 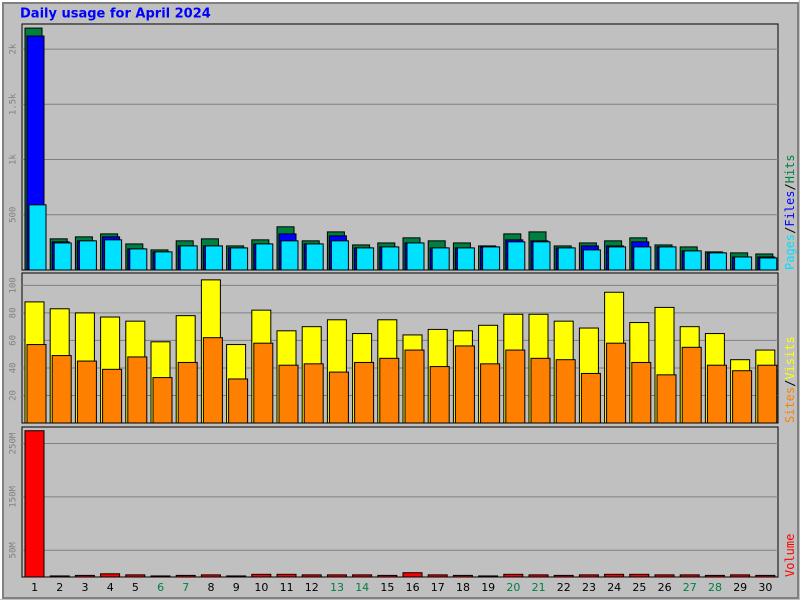 I want to click on legend-entry: Hits, so click(x=790, y=168).